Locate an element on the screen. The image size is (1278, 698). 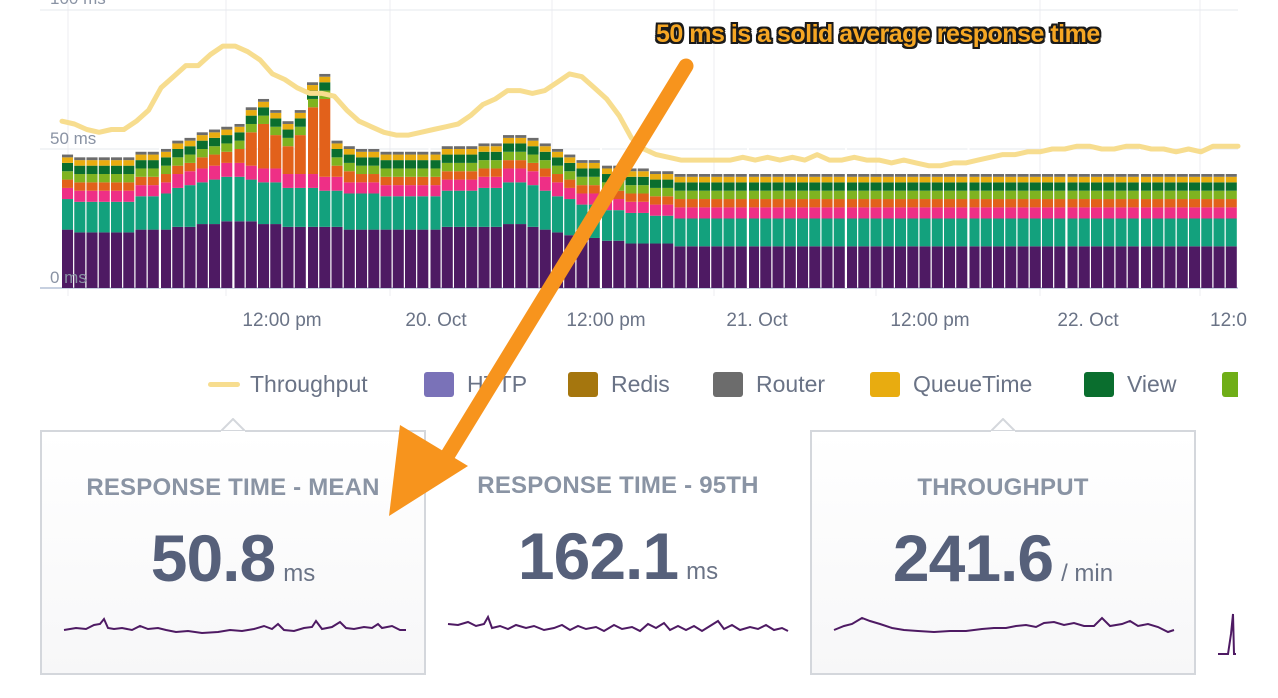
card-response-time-mean: RESPONSE TIME - MEAN 50.8 ms is located at coordinates (233, 546).